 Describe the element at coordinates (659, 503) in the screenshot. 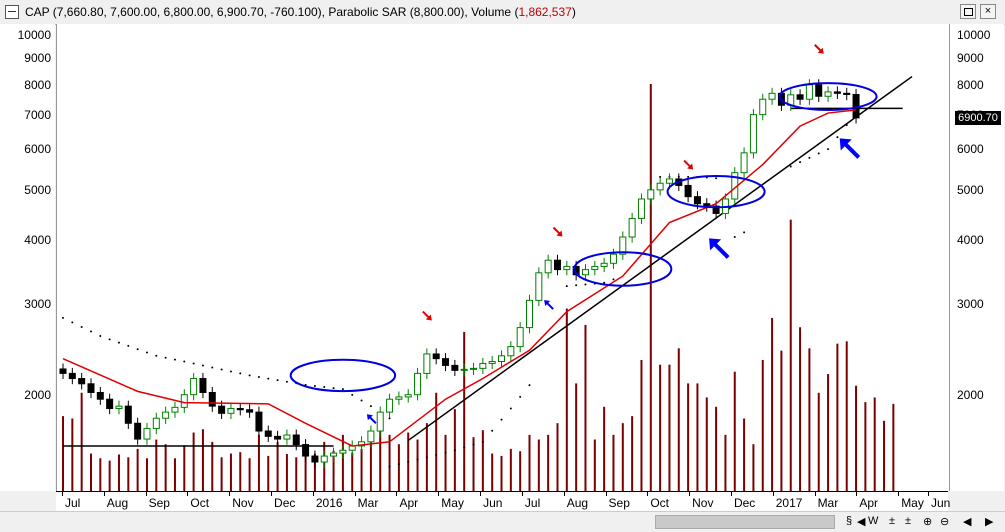

I see `x-tick-label: Oct` at that location.